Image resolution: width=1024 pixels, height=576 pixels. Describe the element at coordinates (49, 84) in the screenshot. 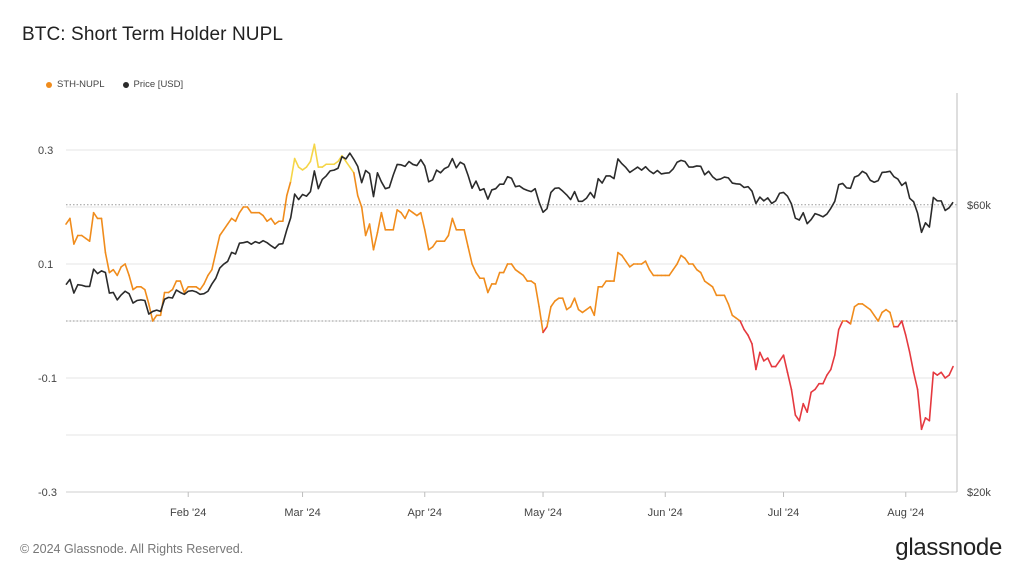

I see `legend-dot-sth-nupl` at that location.